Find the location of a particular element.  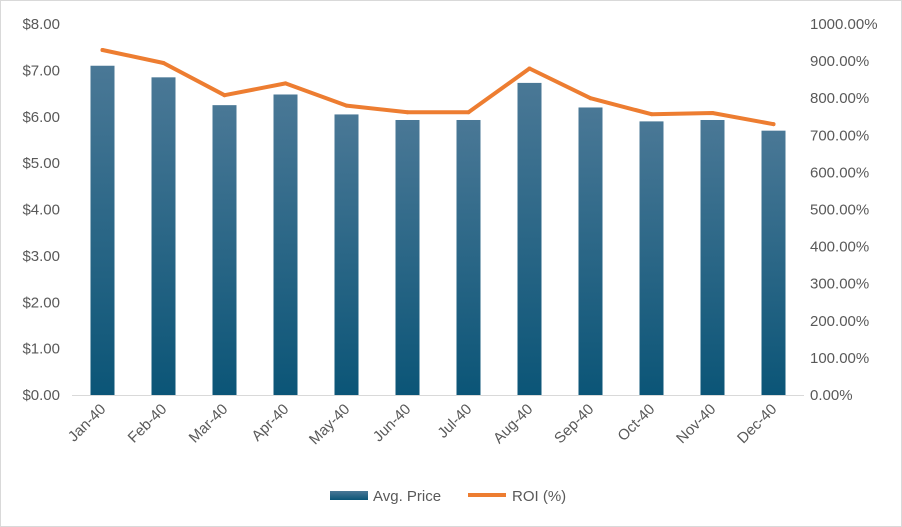

left-axis-tick-label: $1.00 is located at coordinates (41, 349).